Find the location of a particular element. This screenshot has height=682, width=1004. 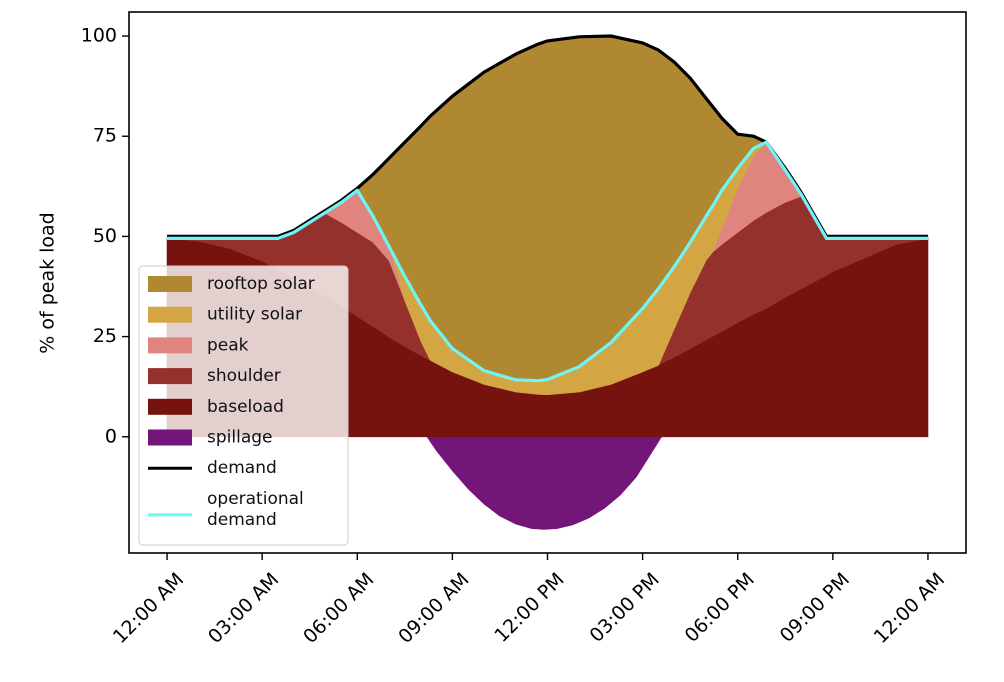

legend-item: demand is located at coordinates (212, 468).